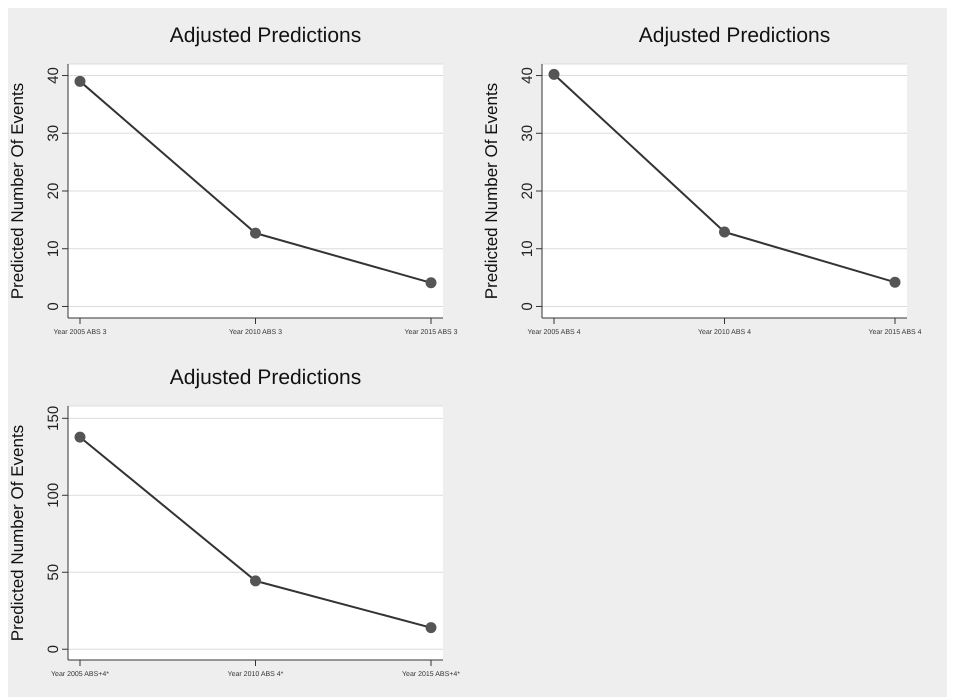 The width and height of the screenshot is (955, 699). I want to click on y-tick-label: 100, so click(53, 495).